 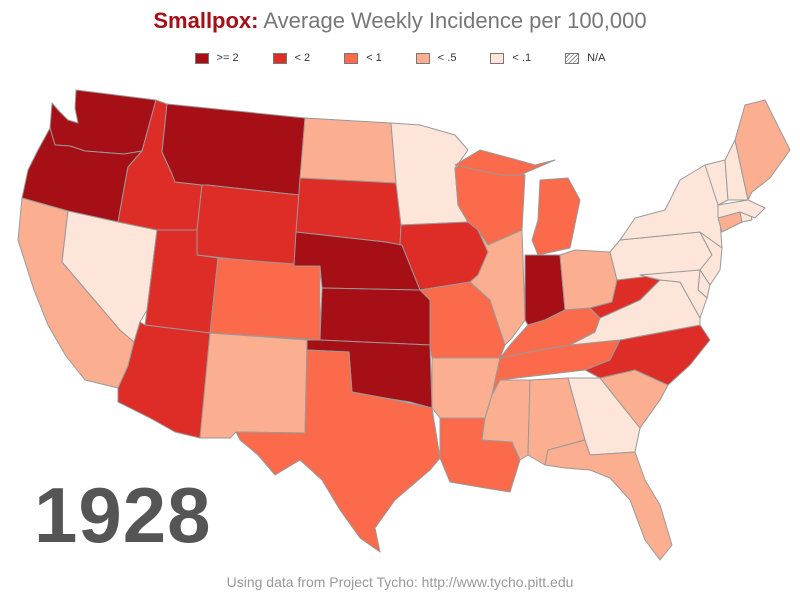 I want to click on legend-swatch-hatched, so click(x=572, y=58).